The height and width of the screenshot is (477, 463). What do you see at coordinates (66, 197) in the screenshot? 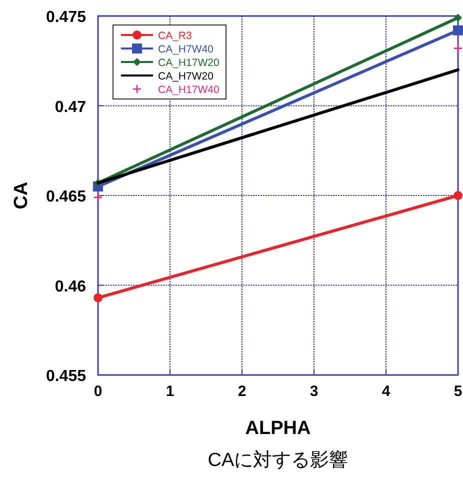
I see `y-tick-label: 0.465` at bounding box center [66, 197].